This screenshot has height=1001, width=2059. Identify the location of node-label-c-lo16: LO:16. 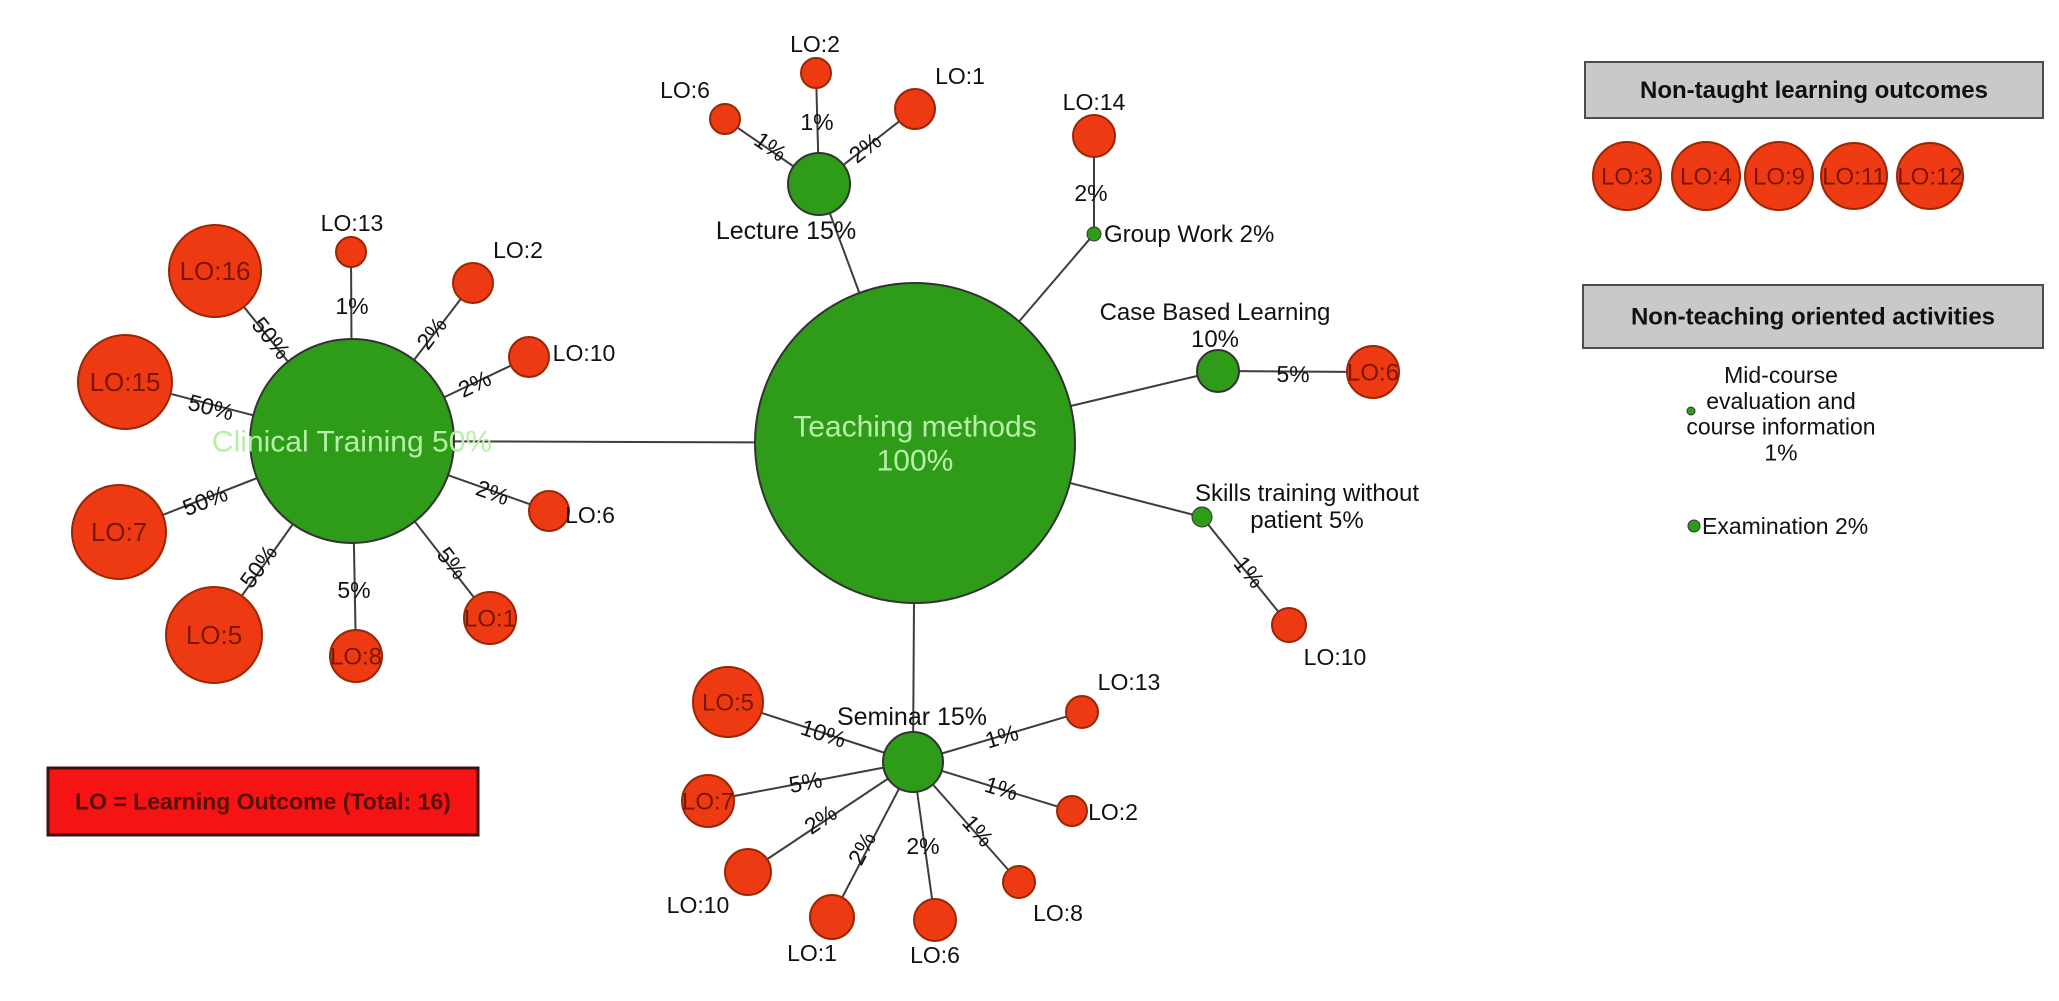
(215, 271).